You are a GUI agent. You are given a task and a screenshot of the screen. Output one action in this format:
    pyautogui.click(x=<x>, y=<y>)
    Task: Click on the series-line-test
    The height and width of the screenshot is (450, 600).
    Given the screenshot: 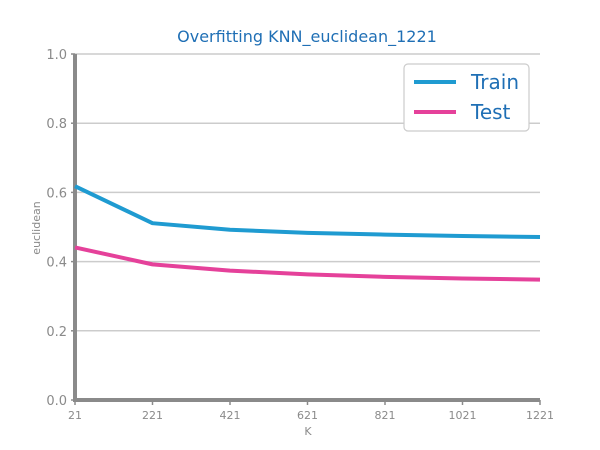 What is the action you would take?
    pyautogui.click(x=307, y=263)
    